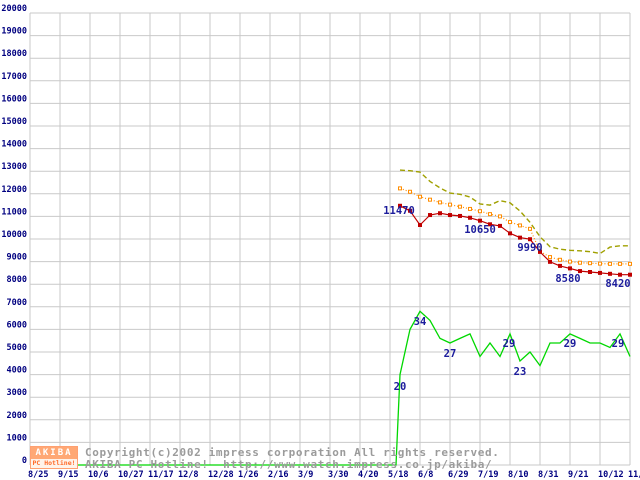 This screenshot has width=640, height=480. What do you see at coordinates (338, 475) in the screenshot?
I see `x-axis-label: 3/30` at bounding box center [338, 475].